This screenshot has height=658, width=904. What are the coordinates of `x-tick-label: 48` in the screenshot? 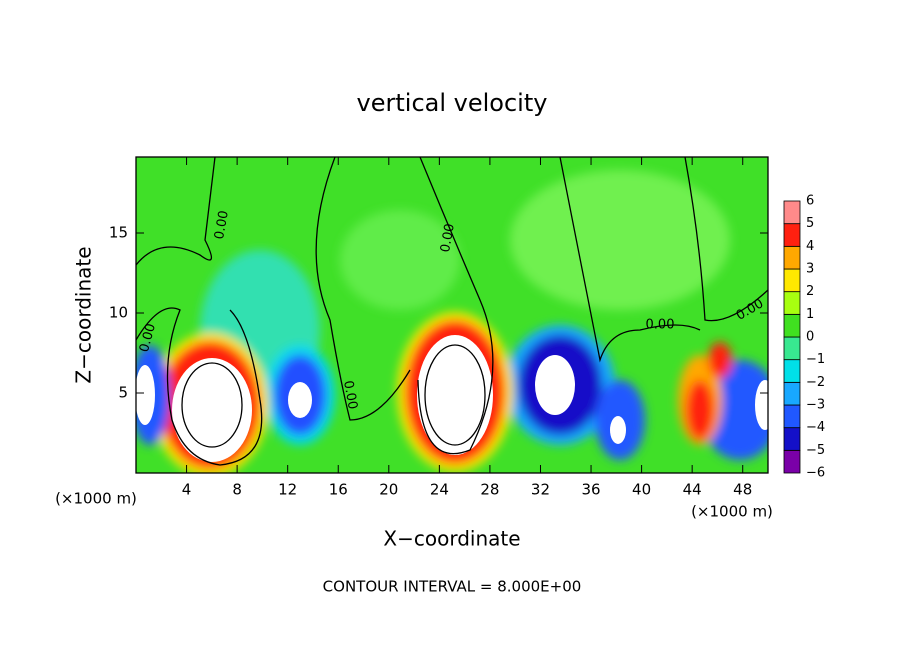 It's located at (742, 490).